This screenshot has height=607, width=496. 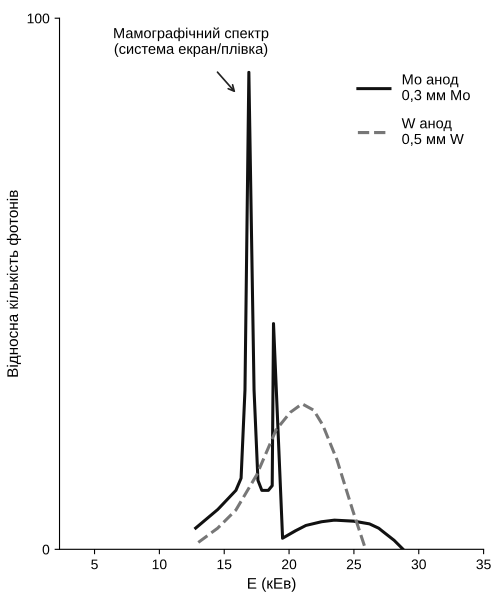 I want to click on x-tick-label: 30, so click(x=419, y=564).